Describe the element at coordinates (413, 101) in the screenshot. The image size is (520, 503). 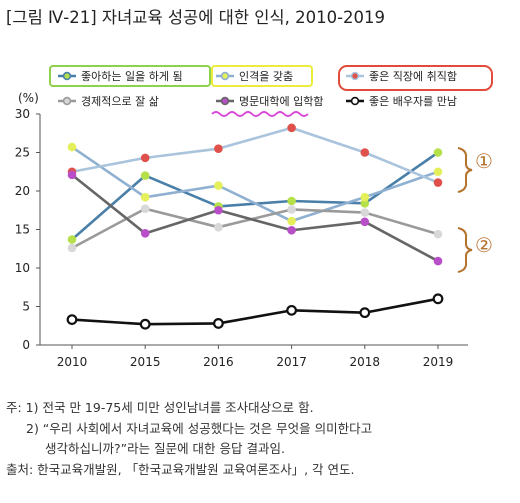
I see `legend-label: 좋은 배우자를 만남` at that location.